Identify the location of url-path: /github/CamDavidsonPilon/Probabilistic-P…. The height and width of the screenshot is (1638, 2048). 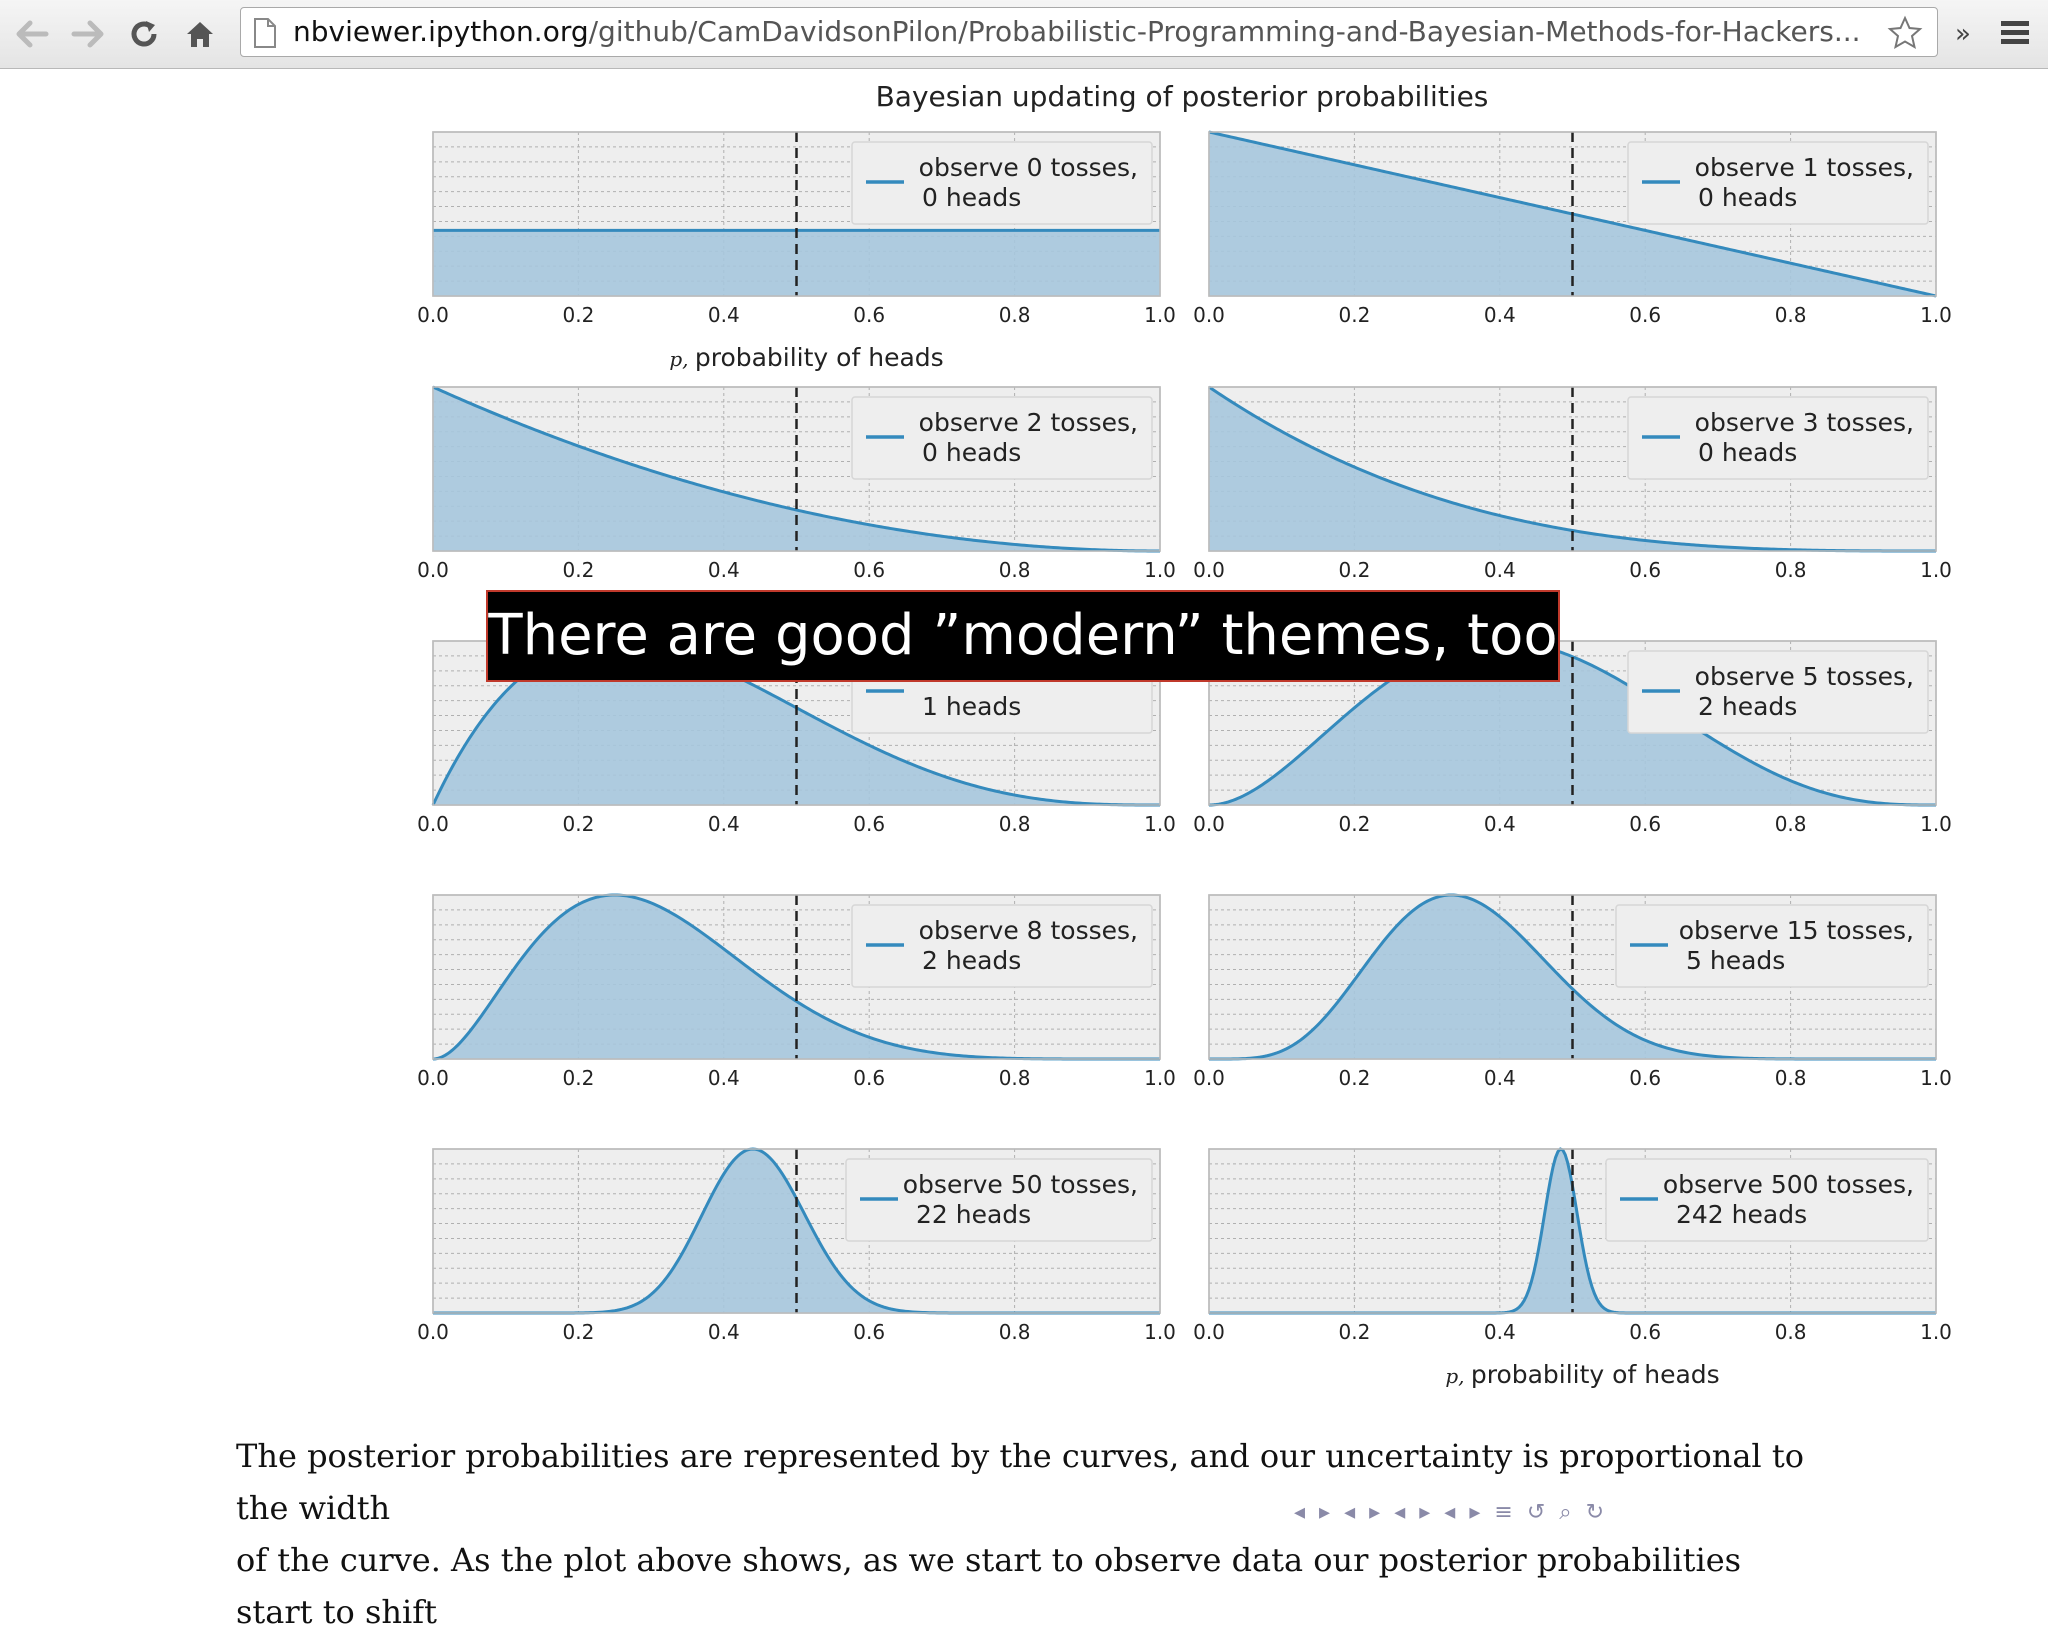
(1224, 31).